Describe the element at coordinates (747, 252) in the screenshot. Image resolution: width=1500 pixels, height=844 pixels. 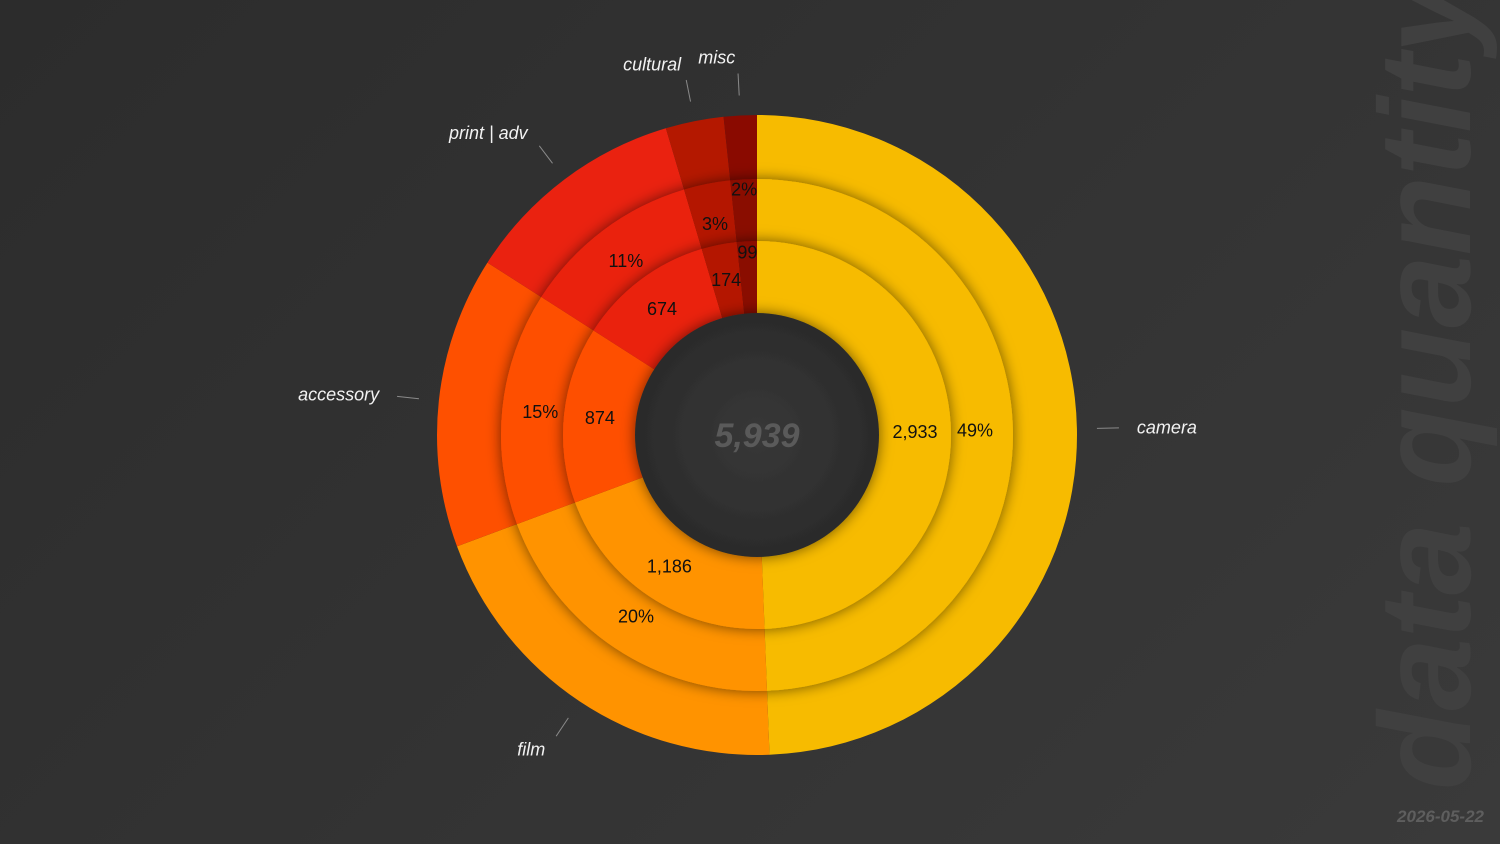
I see `value-label-misc: 99` at that location.